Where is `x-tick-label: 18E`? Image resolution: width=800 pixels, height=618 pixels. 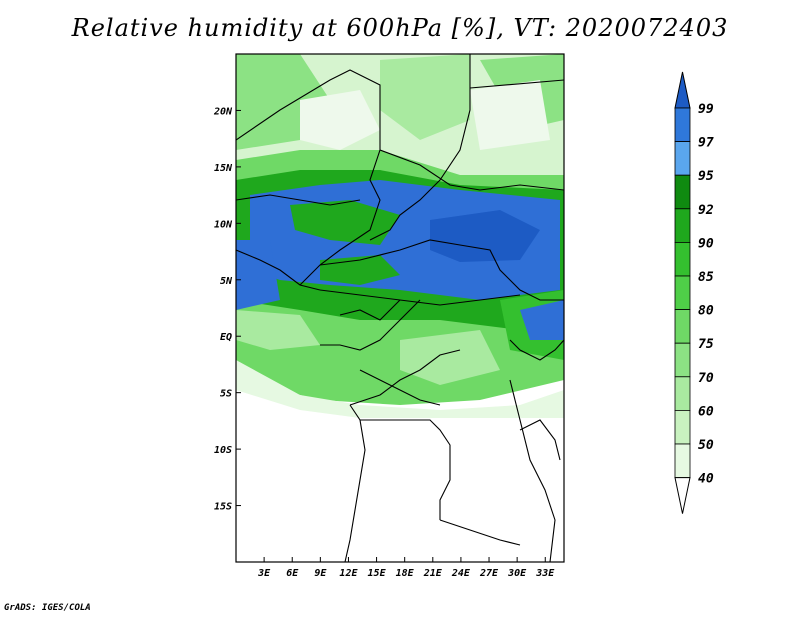 x-tick-label: 18E is located at coordinates (405, 573).